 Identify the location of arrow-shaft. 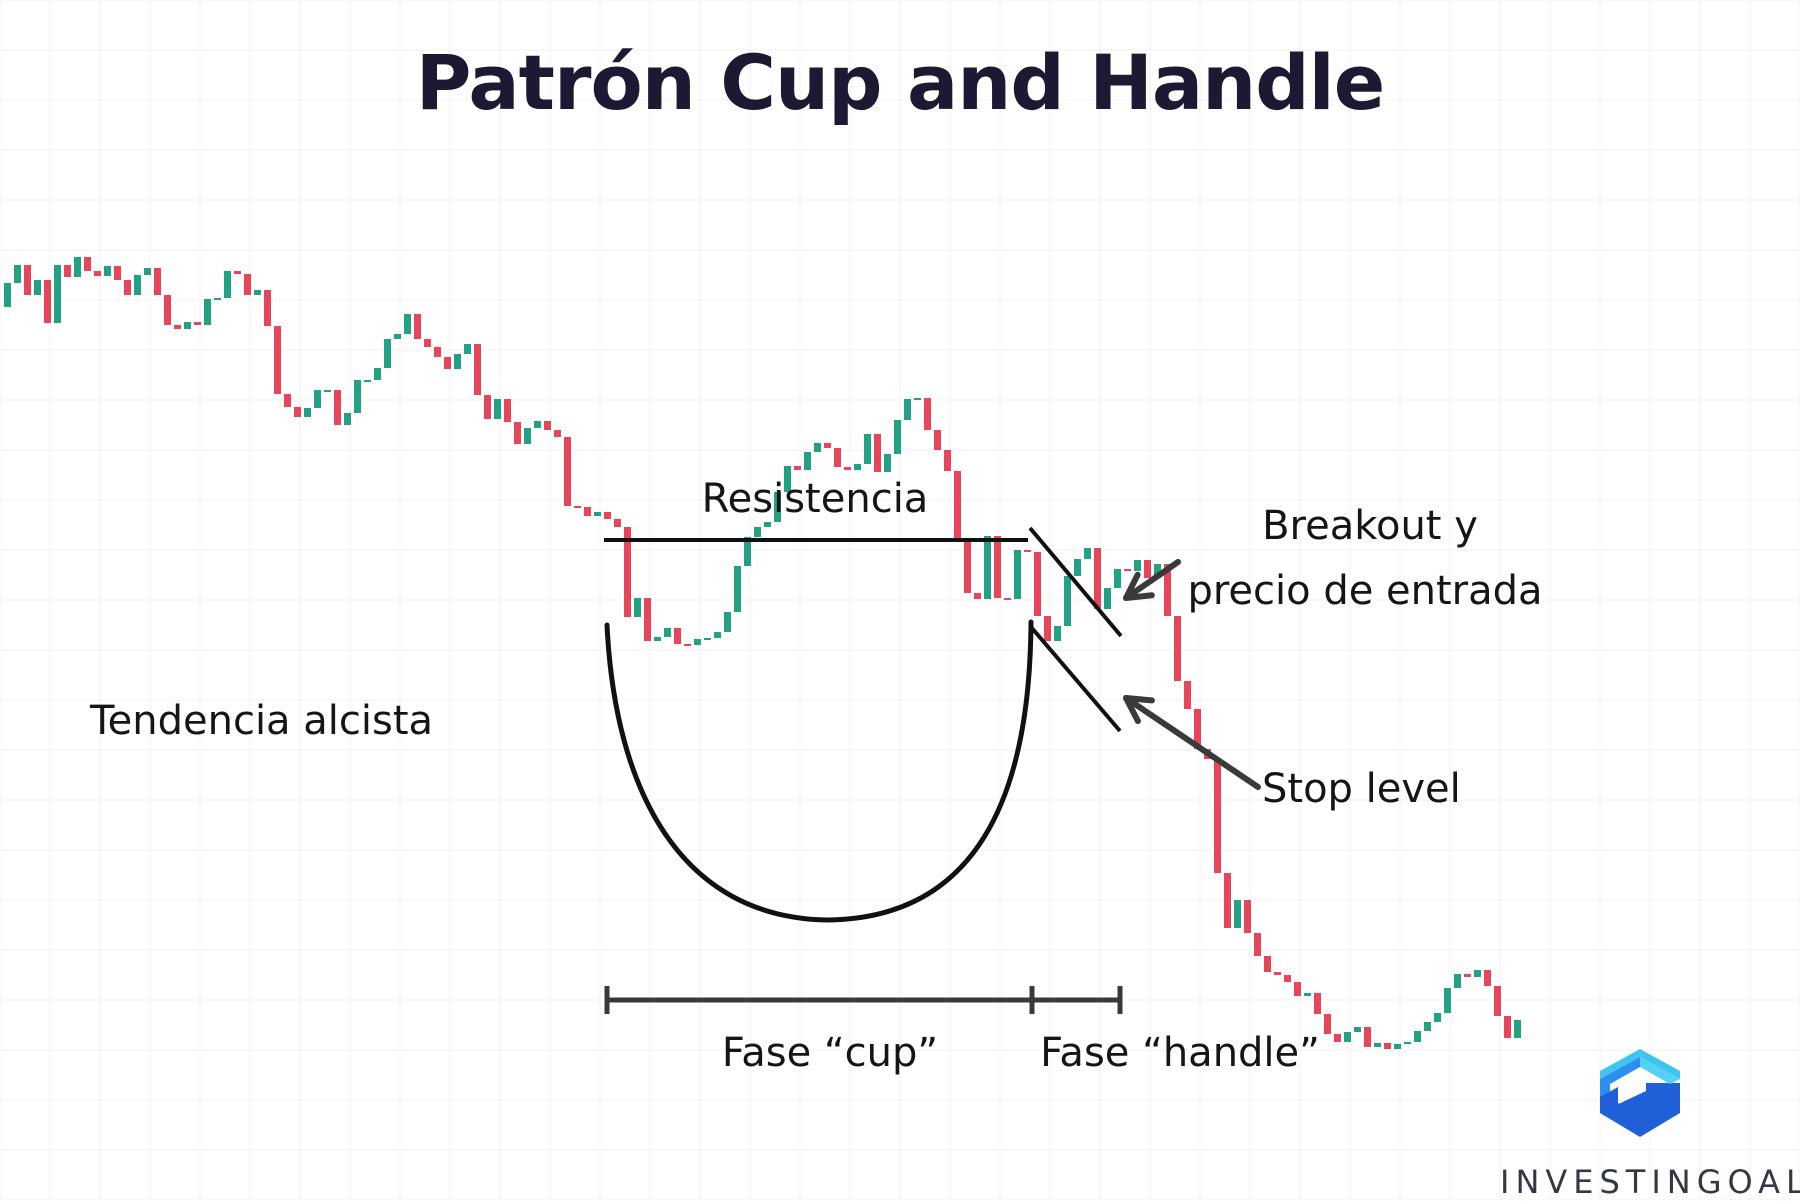
(1152, 580).